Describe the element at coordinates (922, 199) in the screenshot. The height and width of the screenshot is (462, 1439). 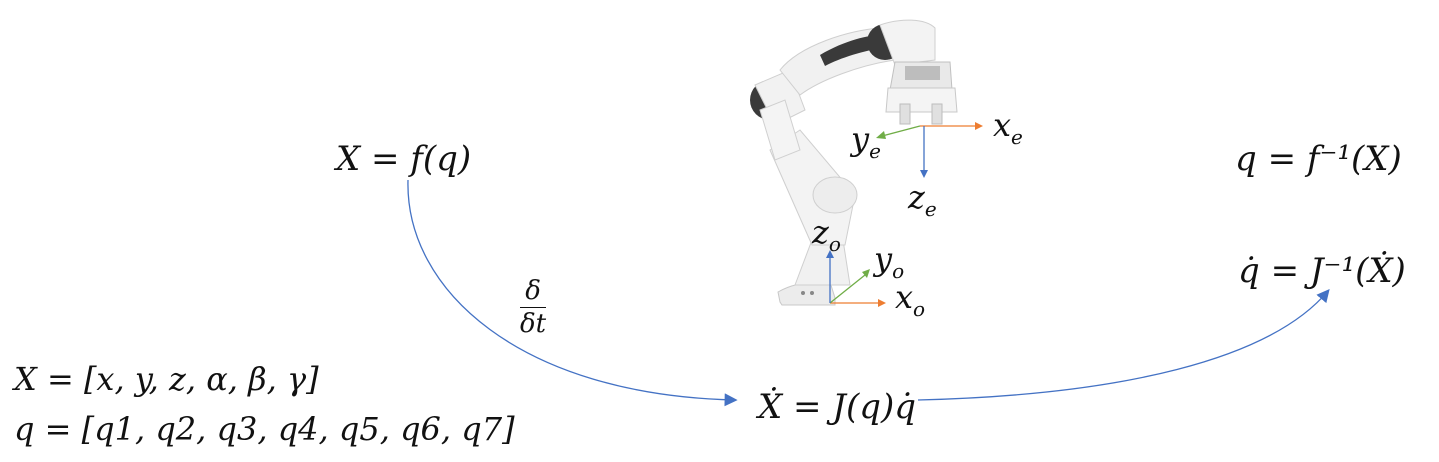
I see `ee-z-label: ze` at that location.